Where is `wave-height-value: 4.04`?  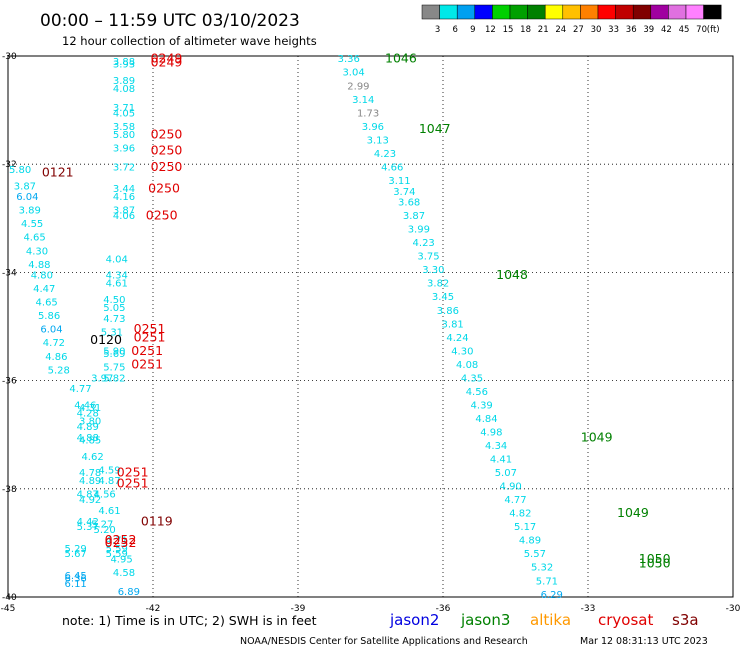 wave-height-value: 4.04 is located at coordinates (117, 259).